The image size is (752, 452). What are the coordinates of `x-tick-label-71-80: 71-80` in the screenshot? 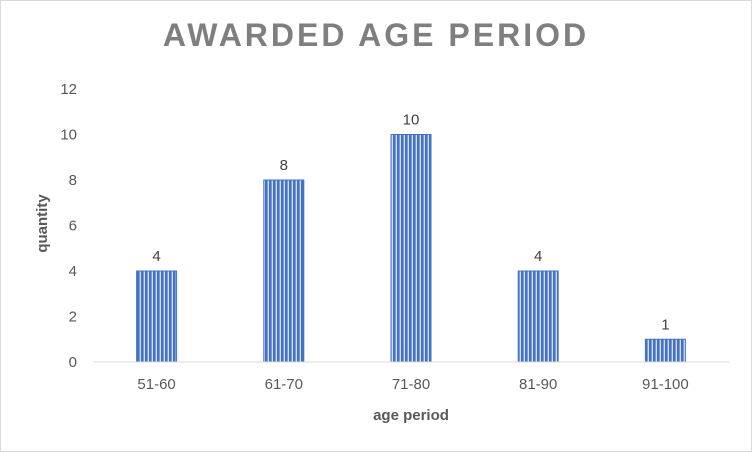 It's located at (411, 384).